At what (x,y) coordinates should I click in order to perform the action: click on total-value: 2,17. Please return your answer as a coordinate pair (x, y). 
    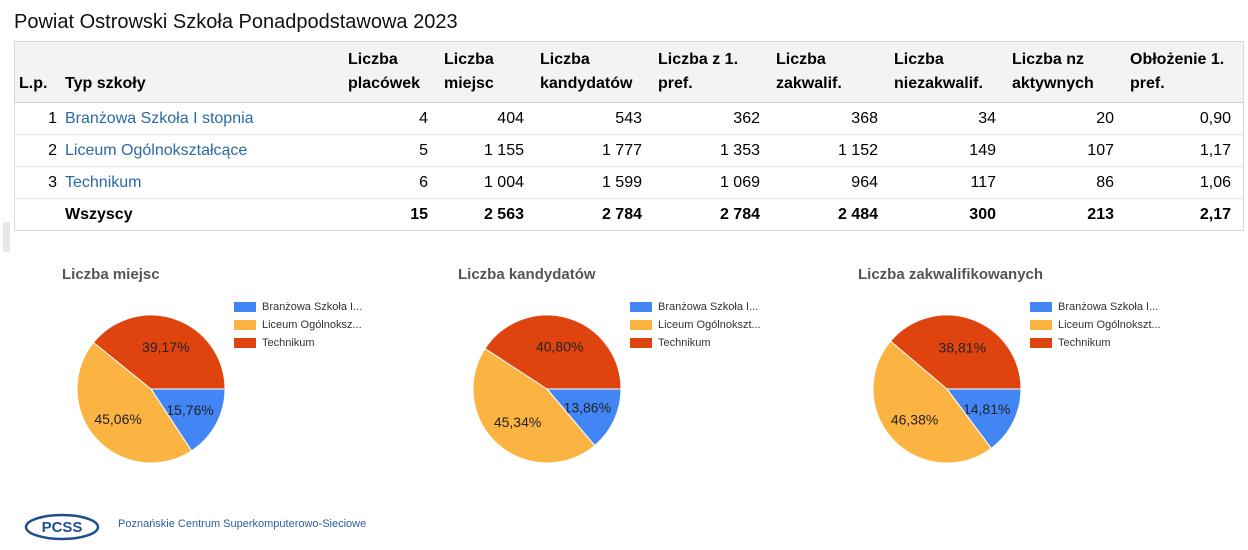
    Looking at the image, I should click on (1215, 214).